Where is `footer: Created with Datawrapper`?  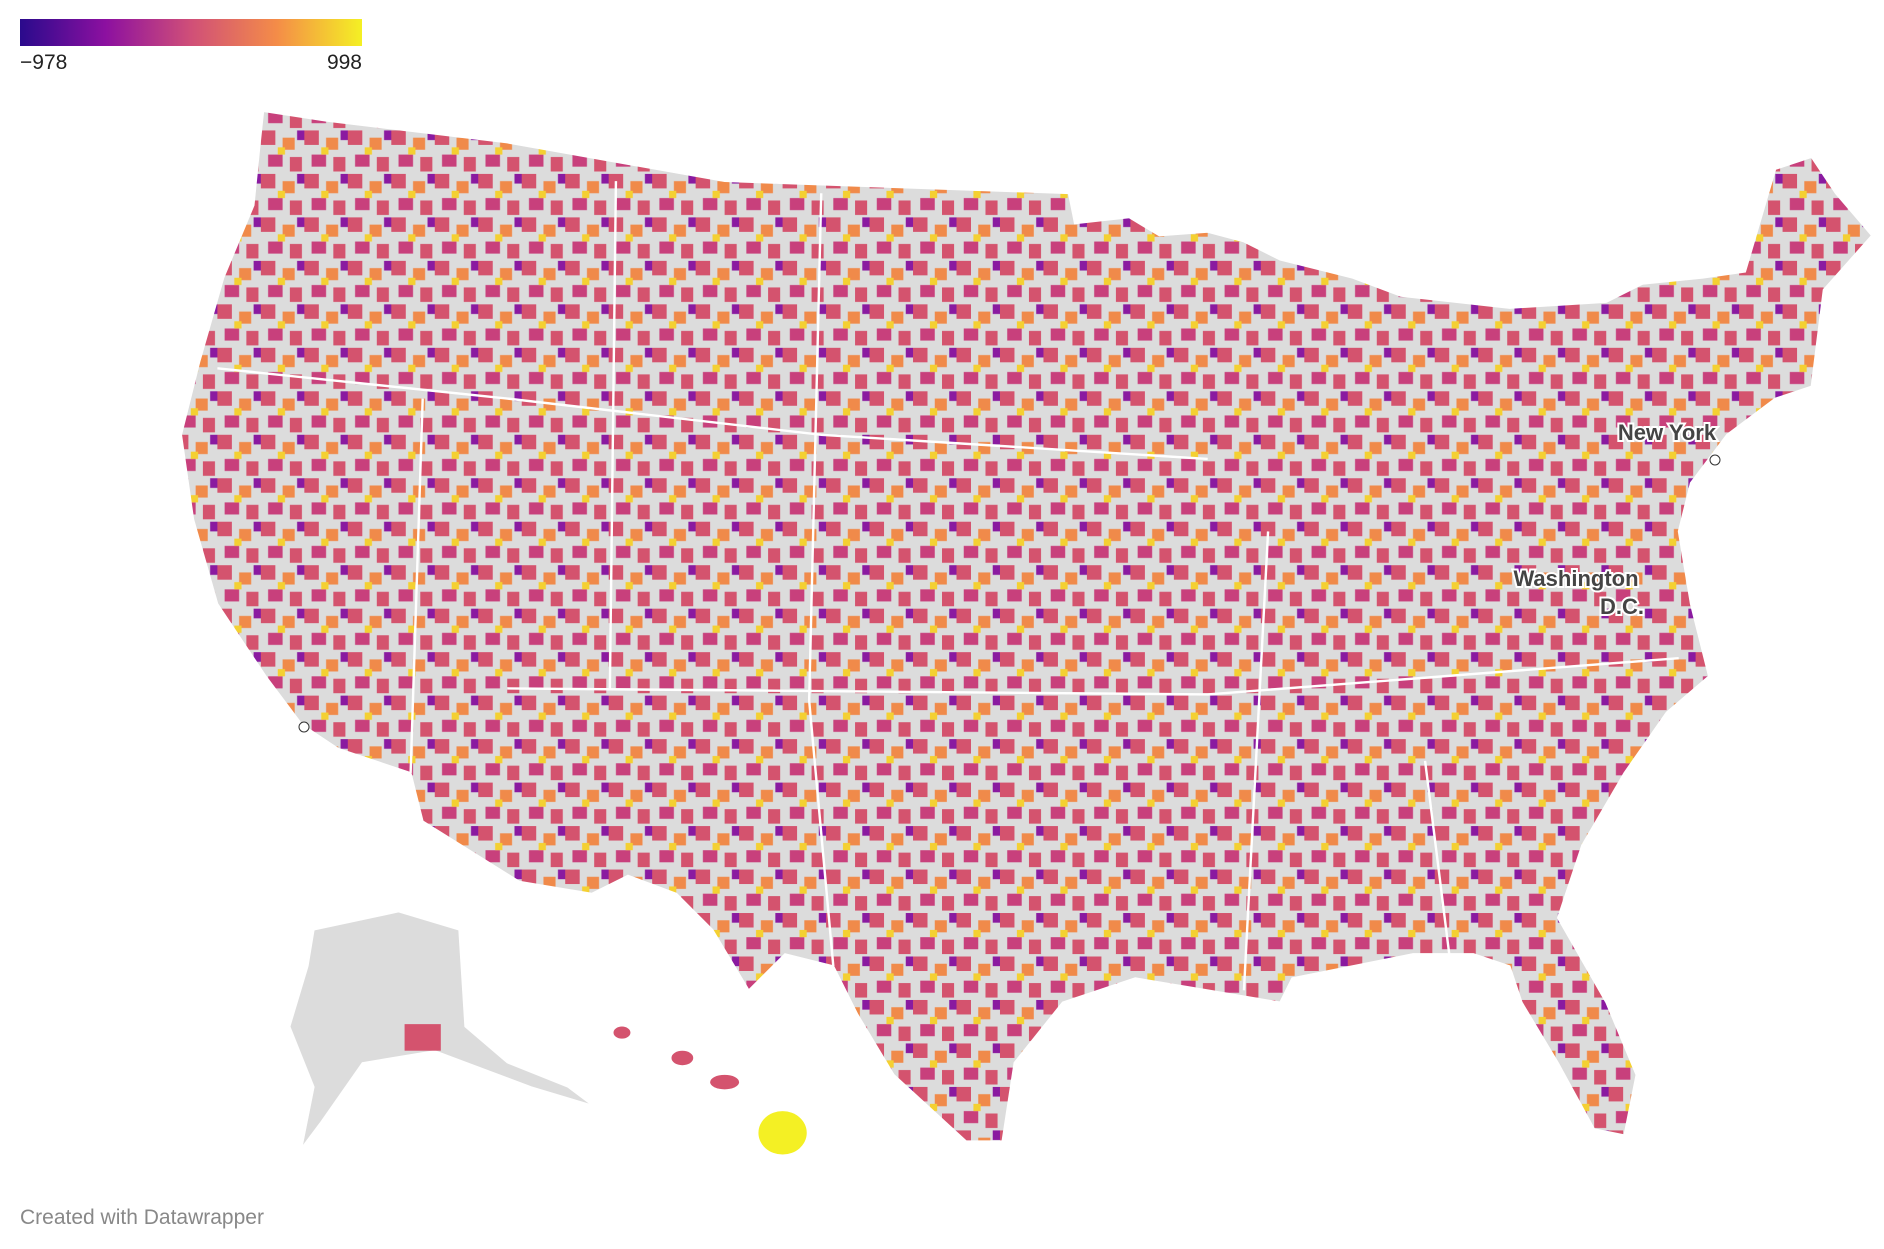 footer: Created with Datawrapper is located at coordinates (142, 1217).